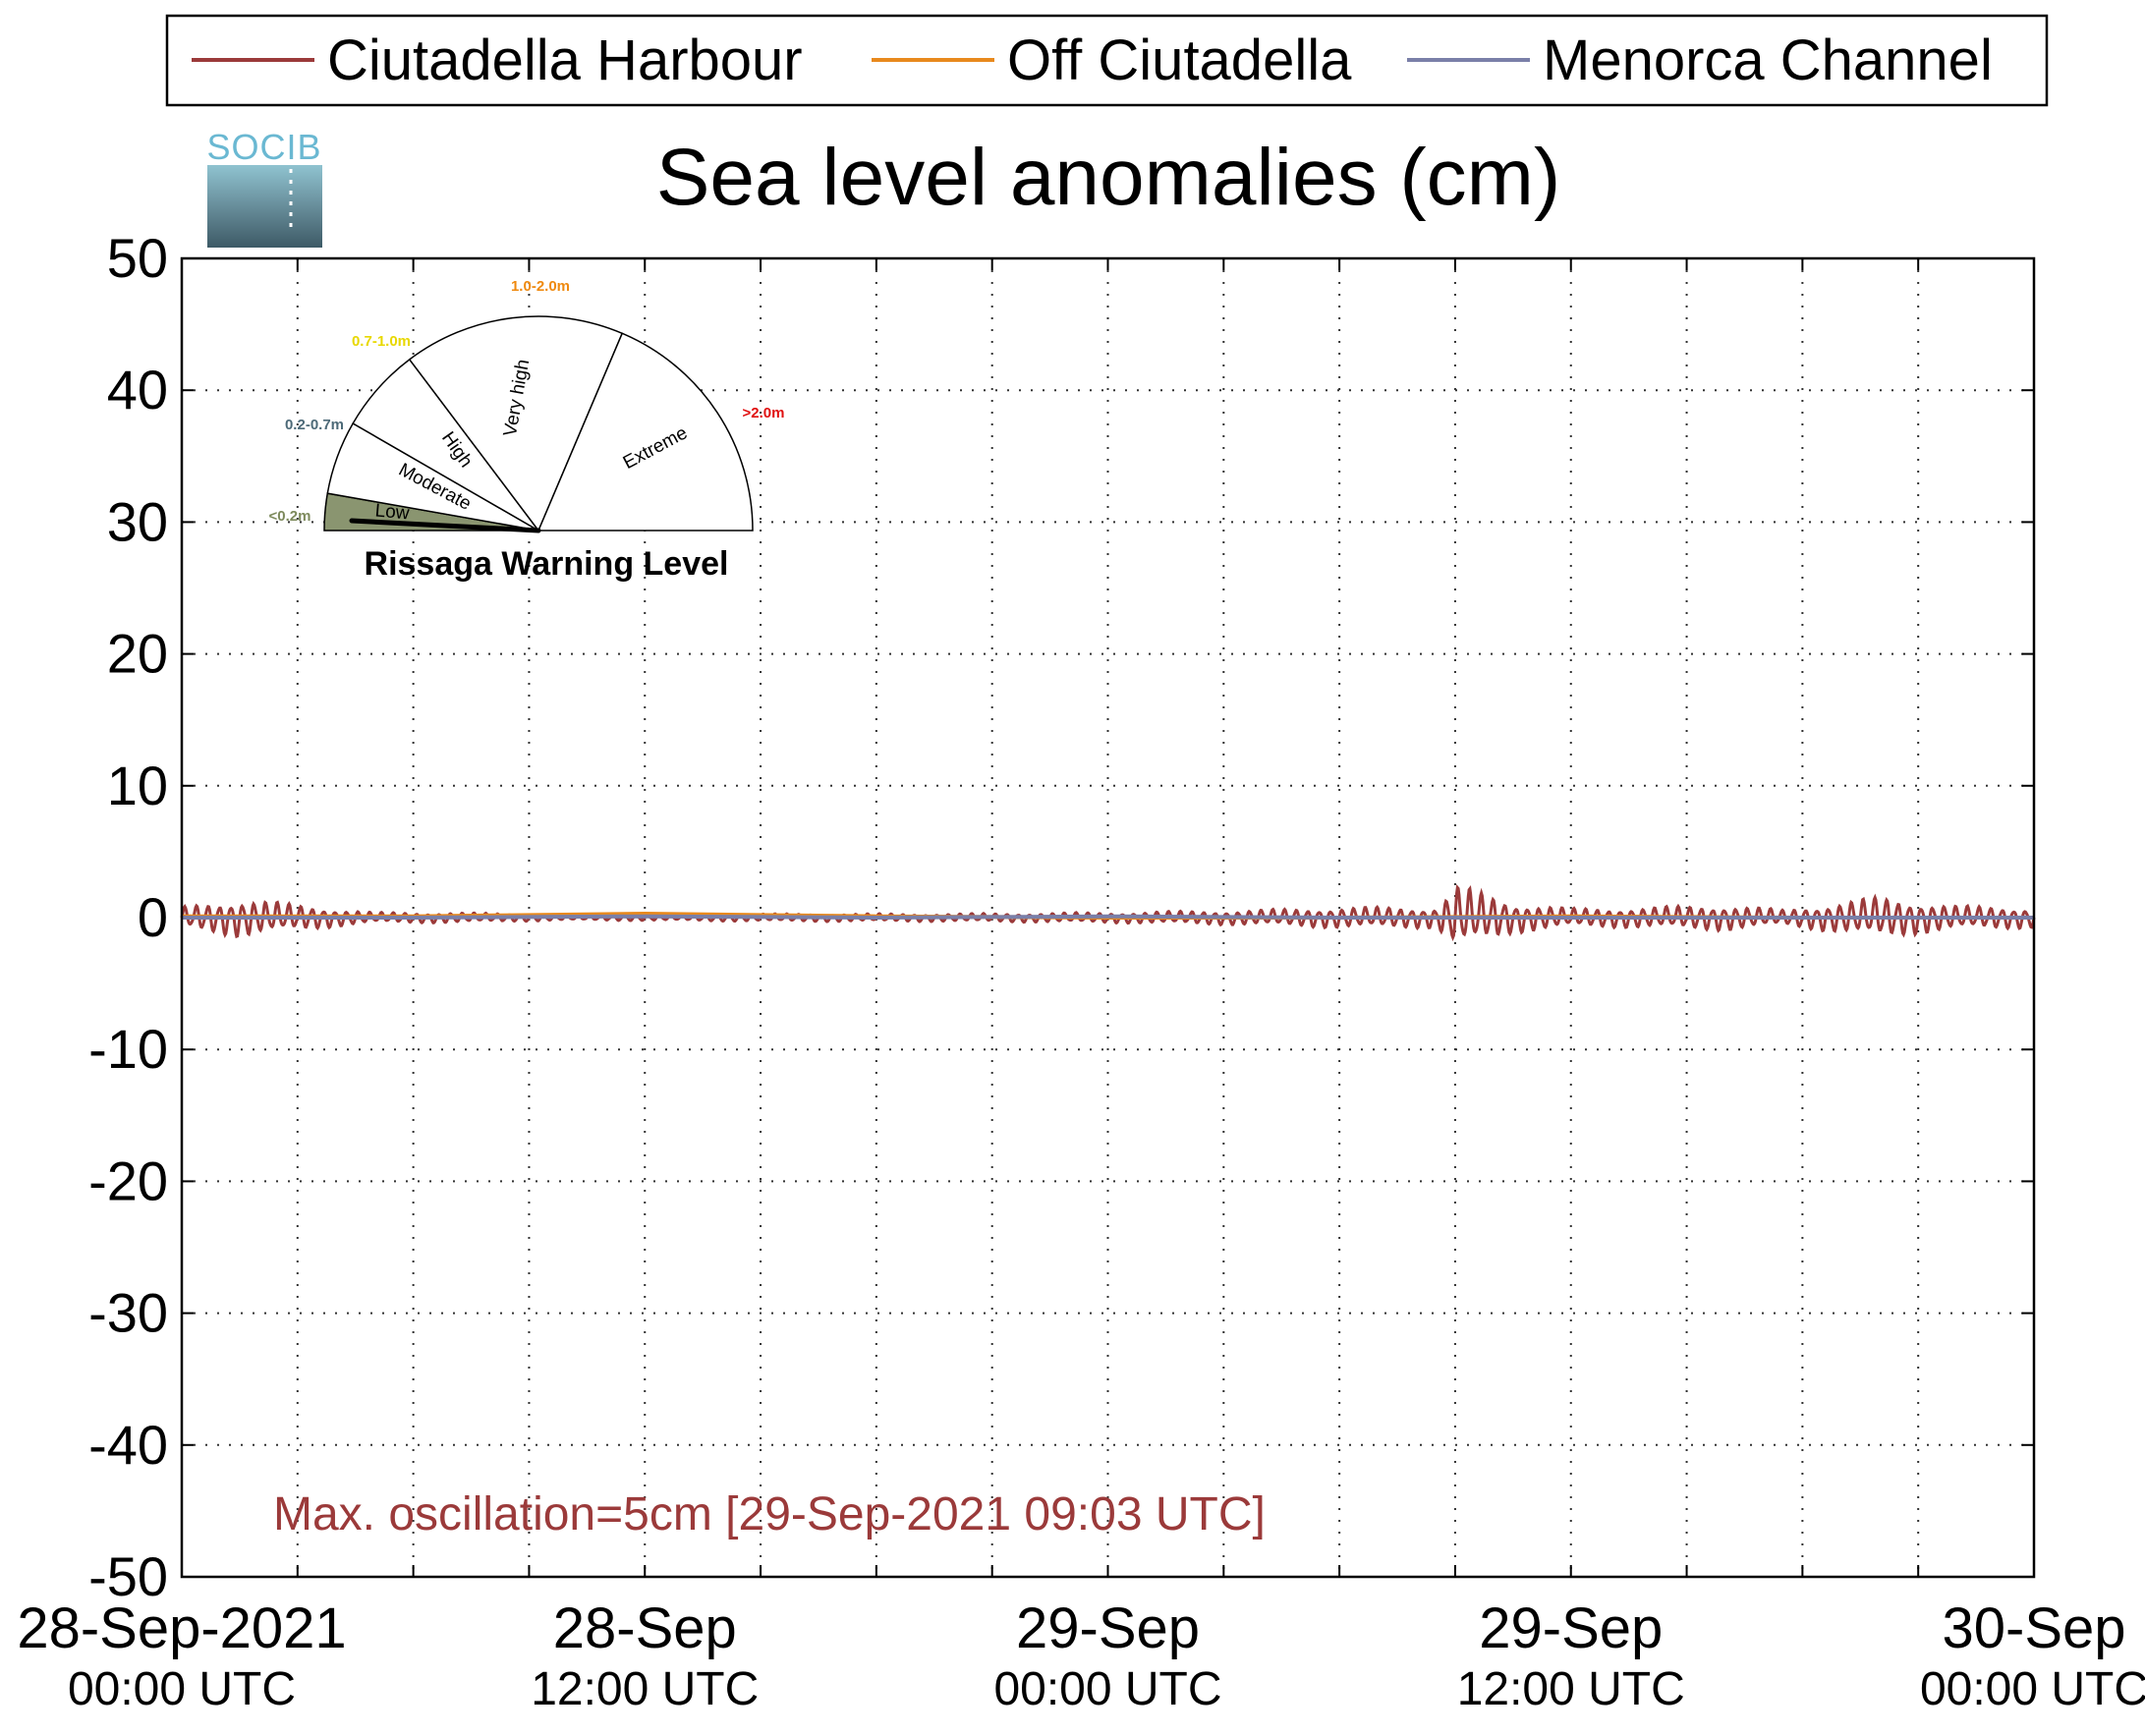 This screenshot has width=2145, height=1736. I want to click on gauge-label-low: Low, so click(392, 512).